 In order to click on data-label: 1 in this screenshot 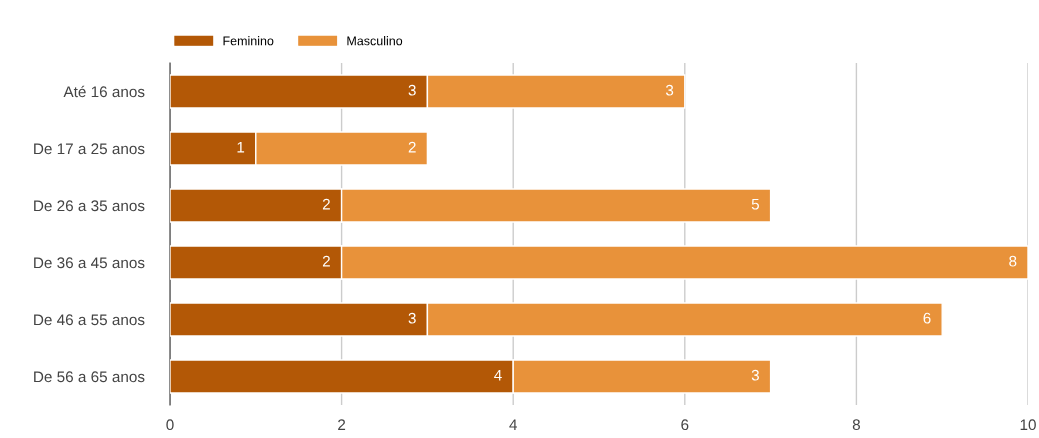, I will do `click(241, 147)`.